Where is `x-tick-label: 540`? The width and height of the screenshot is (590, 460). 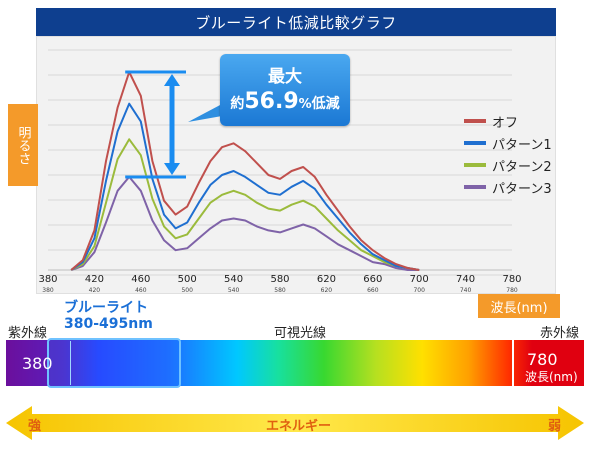 x-tick-label: 540 is located at coordinates (233, 279).